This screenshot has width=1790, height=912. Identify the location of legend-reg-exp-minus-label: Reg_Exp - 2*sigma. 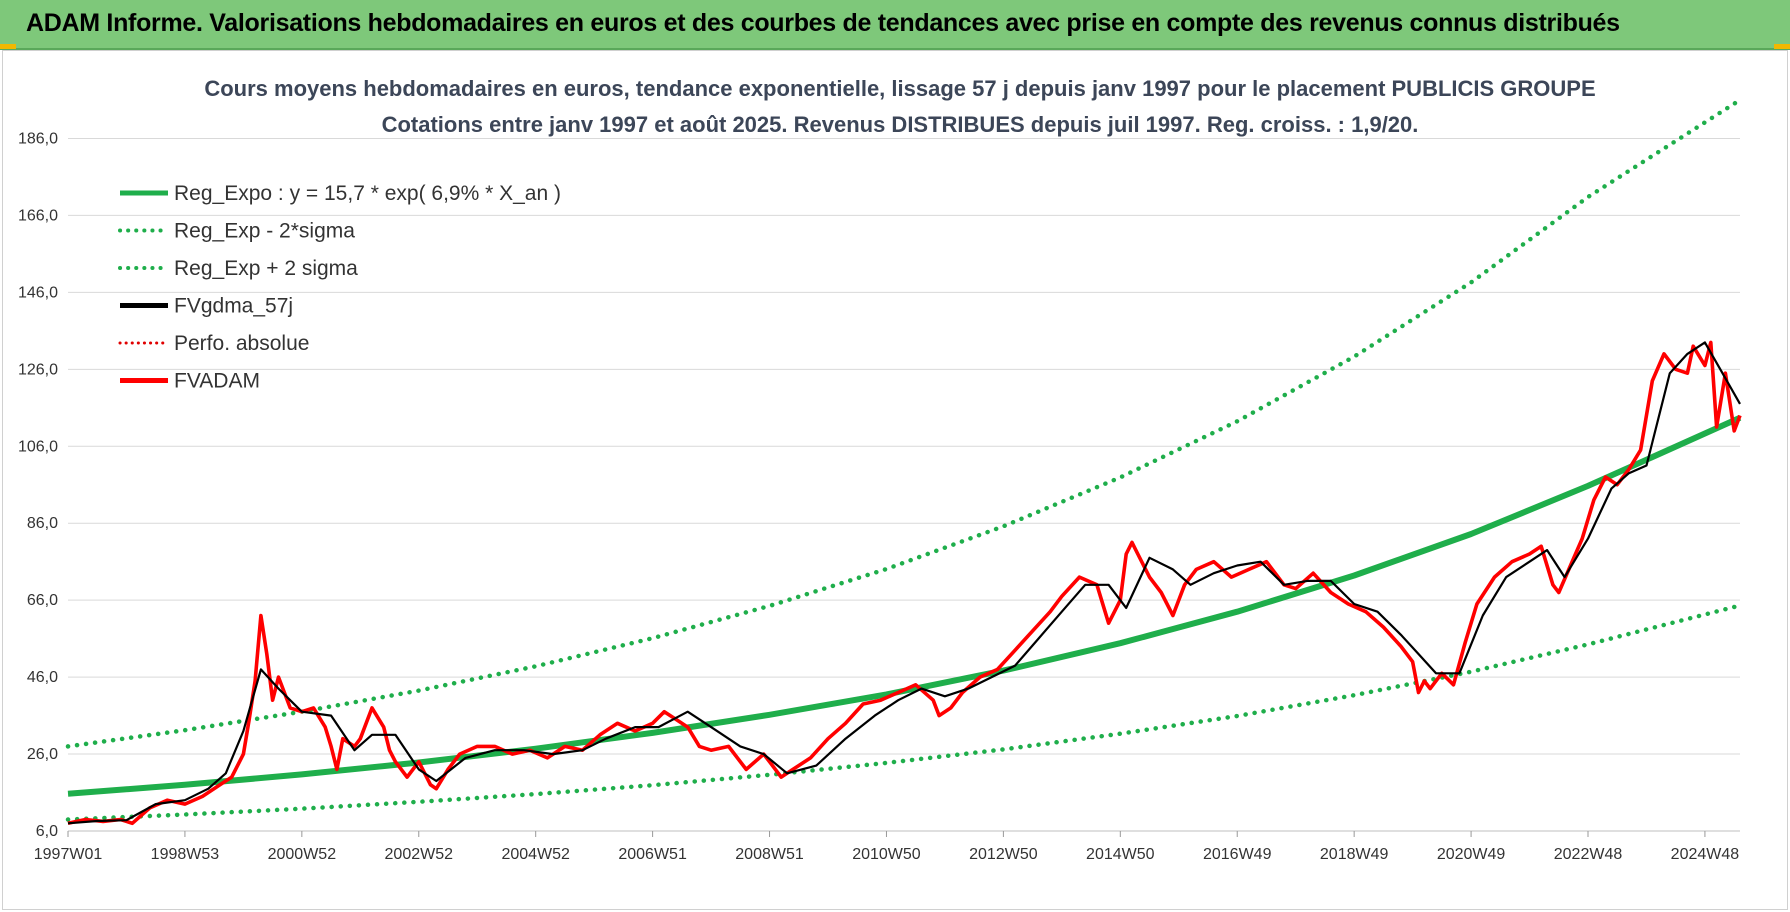
(264, 231).